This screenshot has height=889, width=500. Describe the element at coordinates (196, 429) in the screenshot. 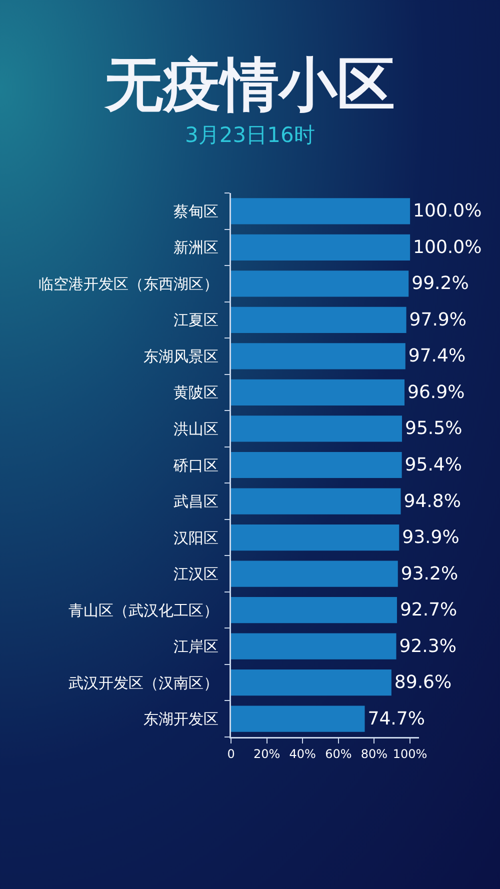

I see `y-tick-label: 洪山区` at that location.